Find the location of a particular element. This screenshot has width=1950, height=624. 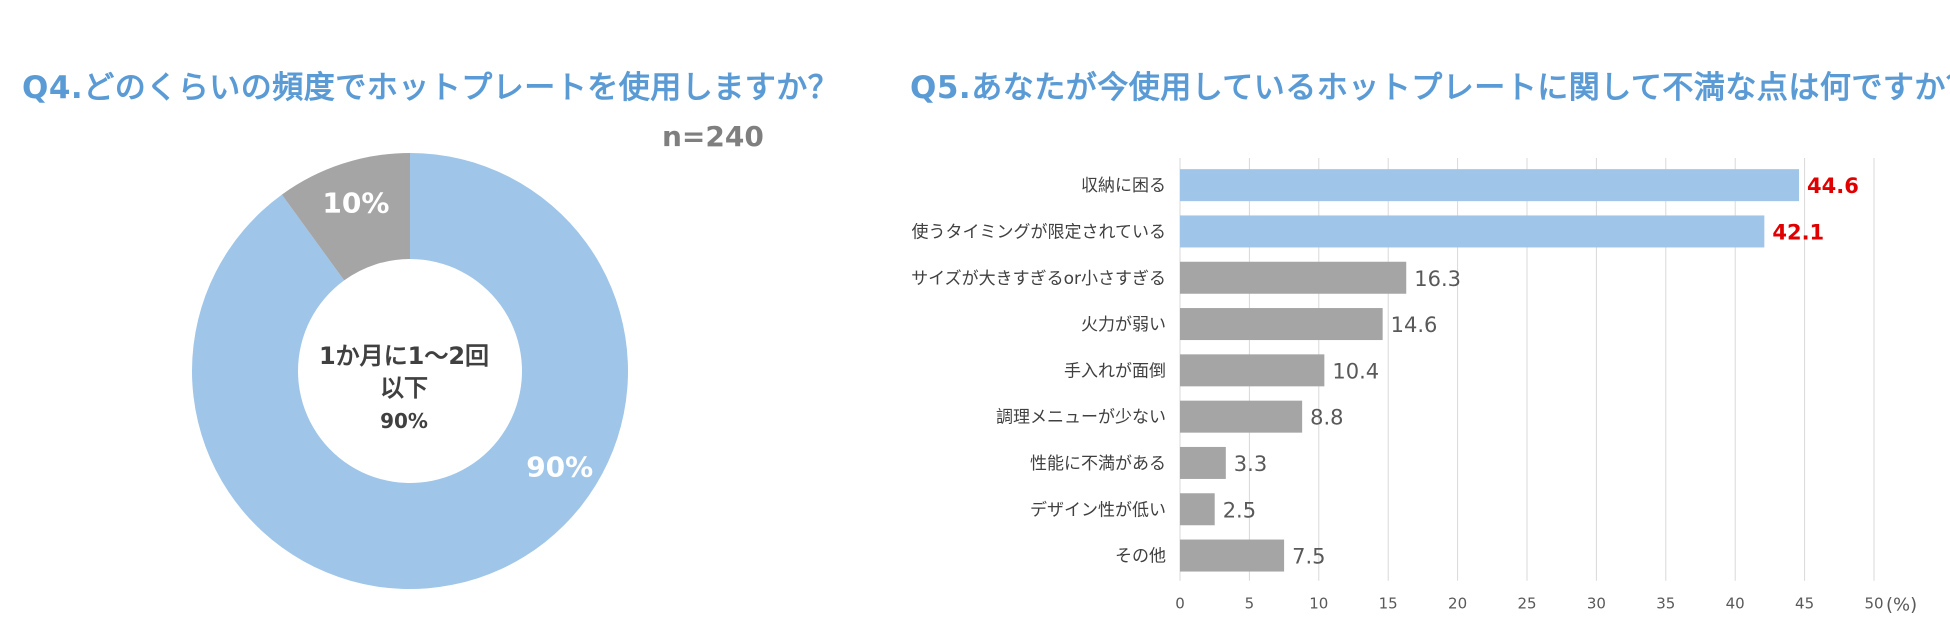

x-tick-label-2: 10 is located at coordinates (1318, 604).